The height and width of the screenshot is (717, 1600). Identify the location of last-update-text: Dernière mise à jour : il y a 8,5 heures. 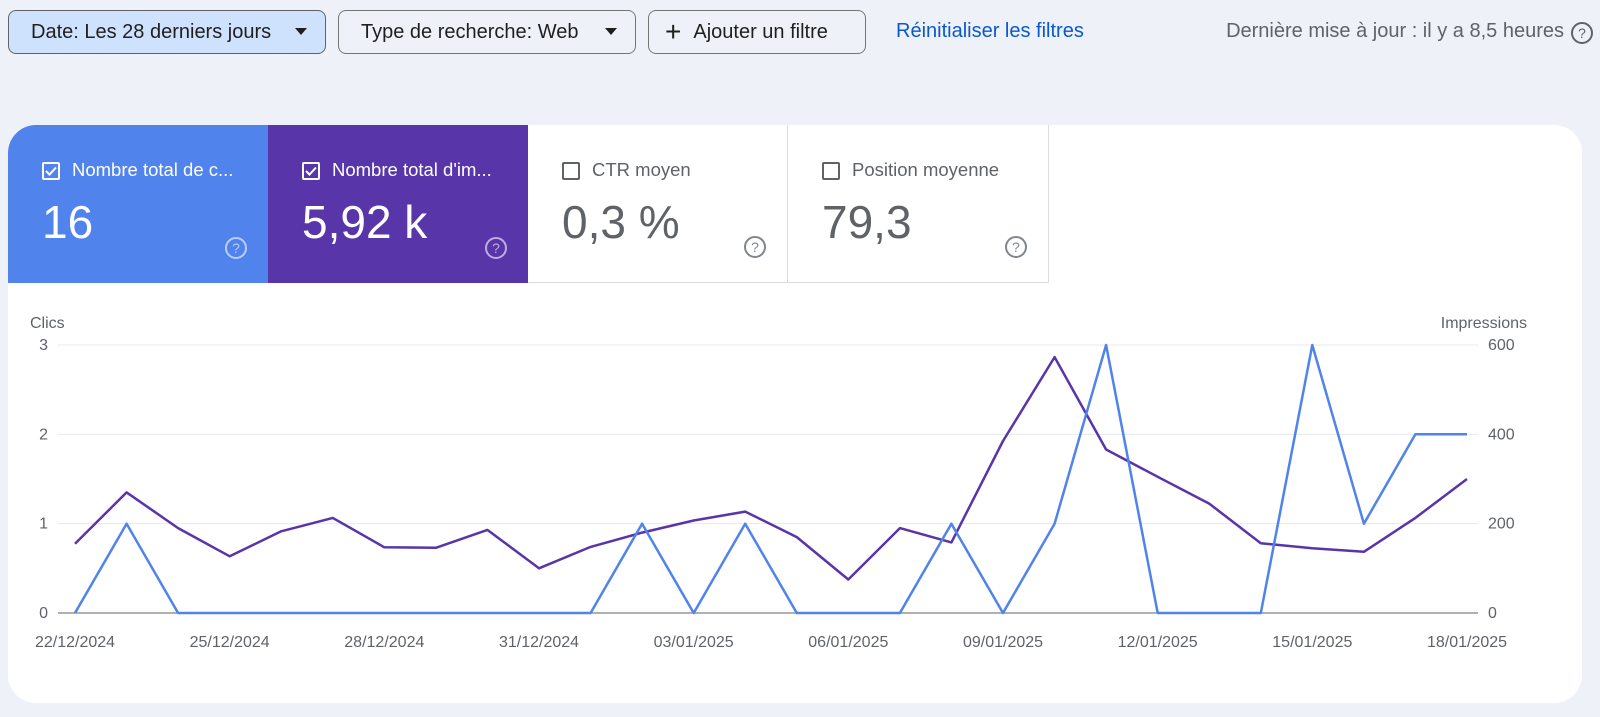
(1395, 31).